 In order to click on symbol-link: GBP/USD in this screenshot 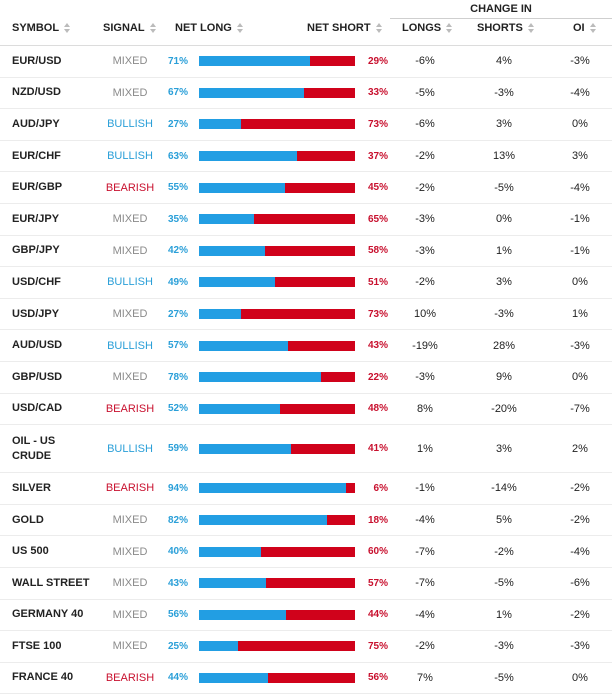, I will do `click(37, 376)`.